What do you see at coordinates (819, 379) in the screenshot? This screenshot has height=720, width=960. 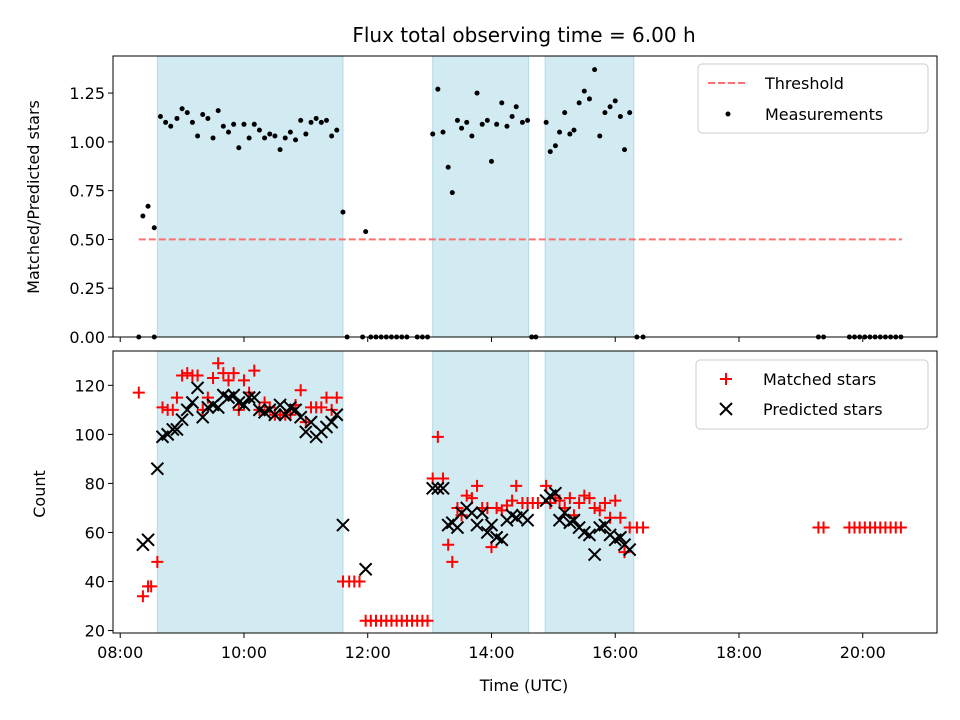 I see `legend-matched-label: Matched stars` at bounding box center [819, 379].